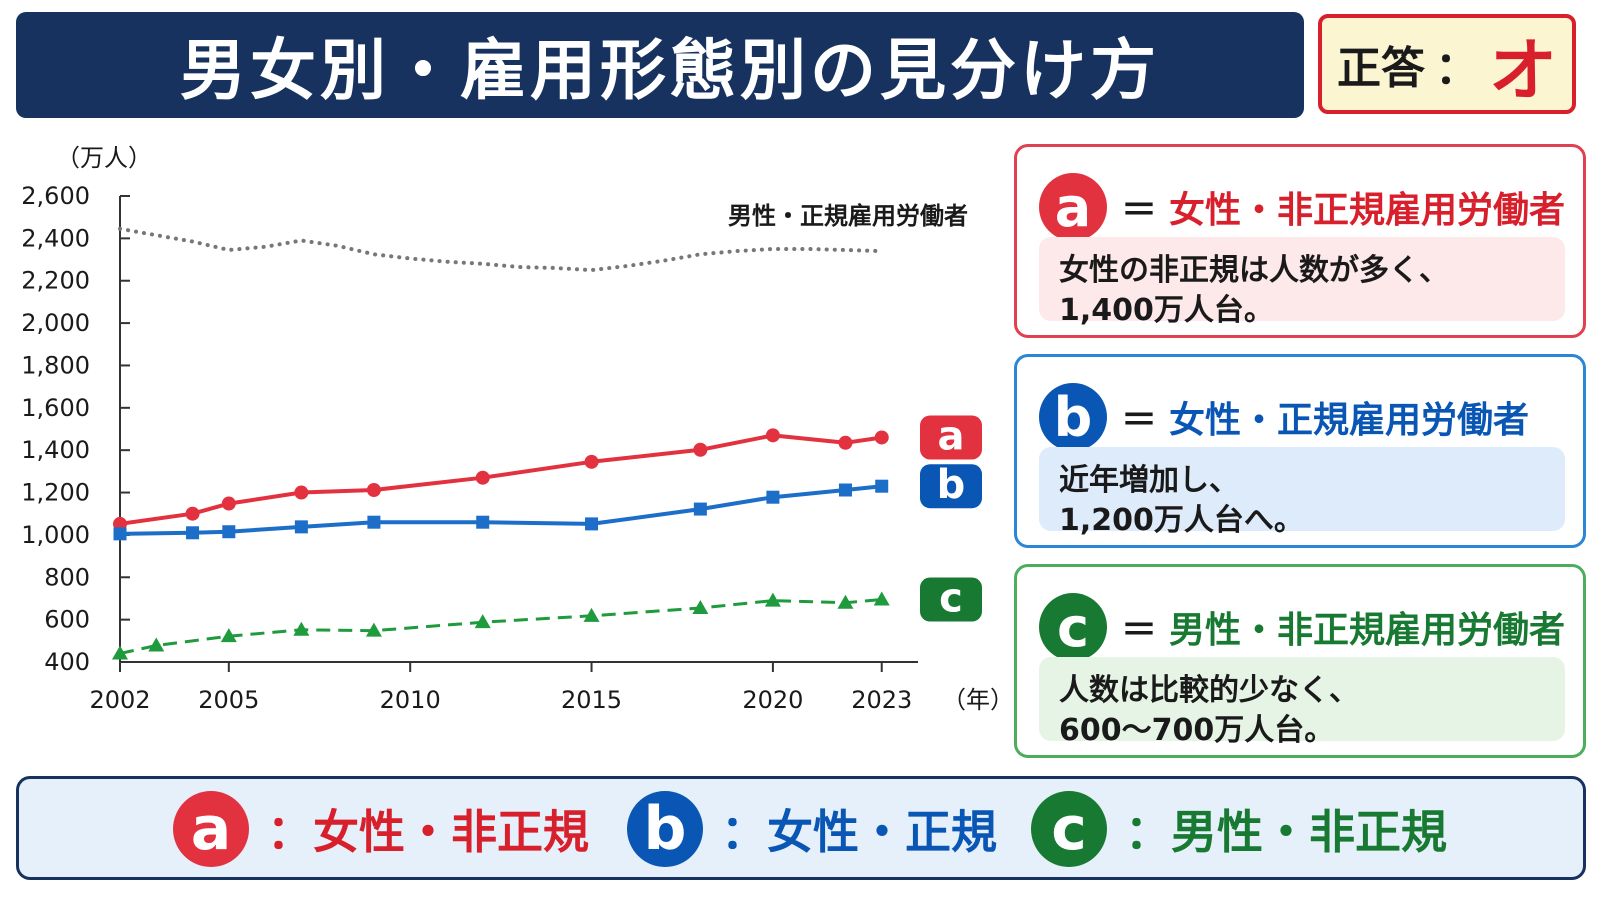 The width and height of the screenshot is (1600, 900). What do you see at coordinates (665, 829) in the screenshot?
I see `legend-b-badge: b` at bounding box center [665, 829].